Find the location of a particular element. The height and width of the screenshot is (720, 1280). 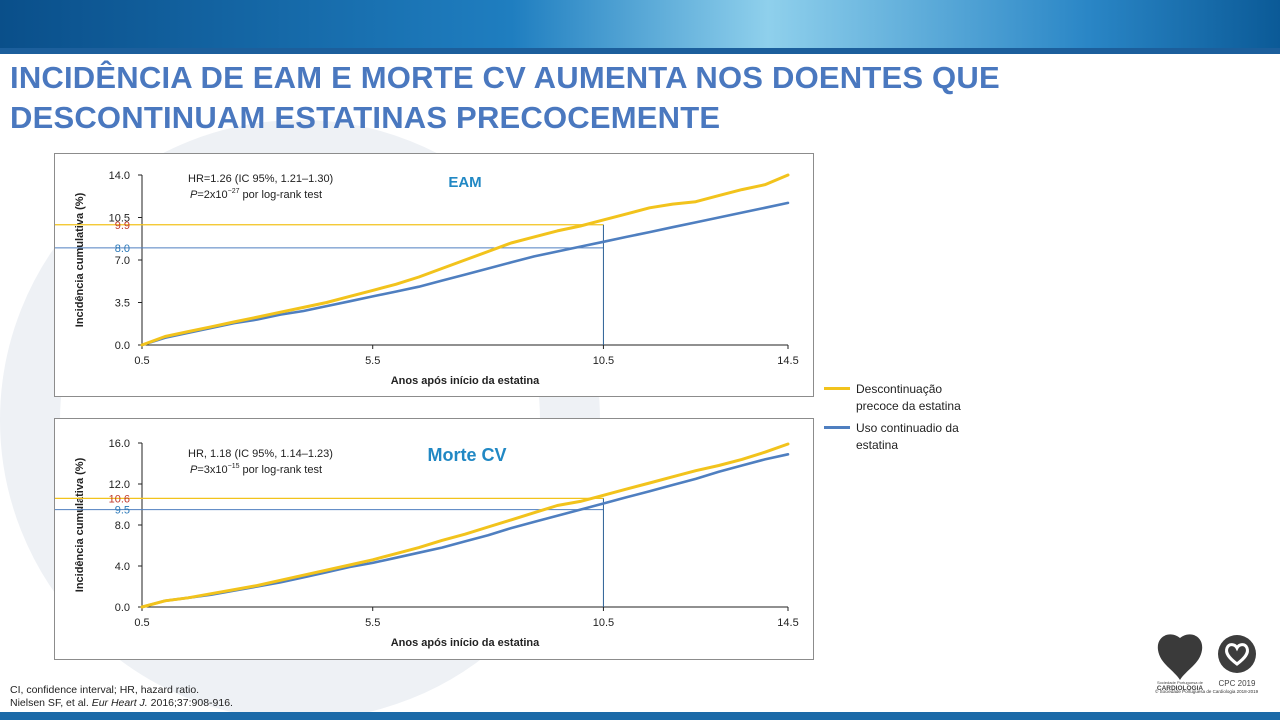

reference-authors: Nielsen SF, et al. is located at coordinates (51, 703).